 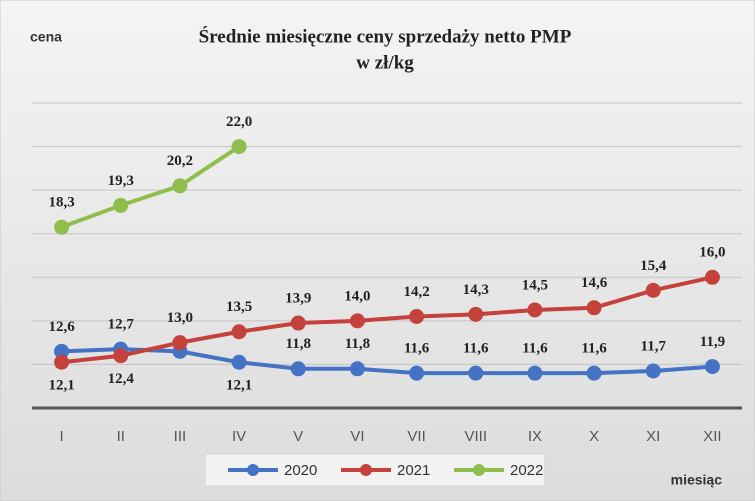 I want to click on data-label: 12,4, so click(x=121, y=379).